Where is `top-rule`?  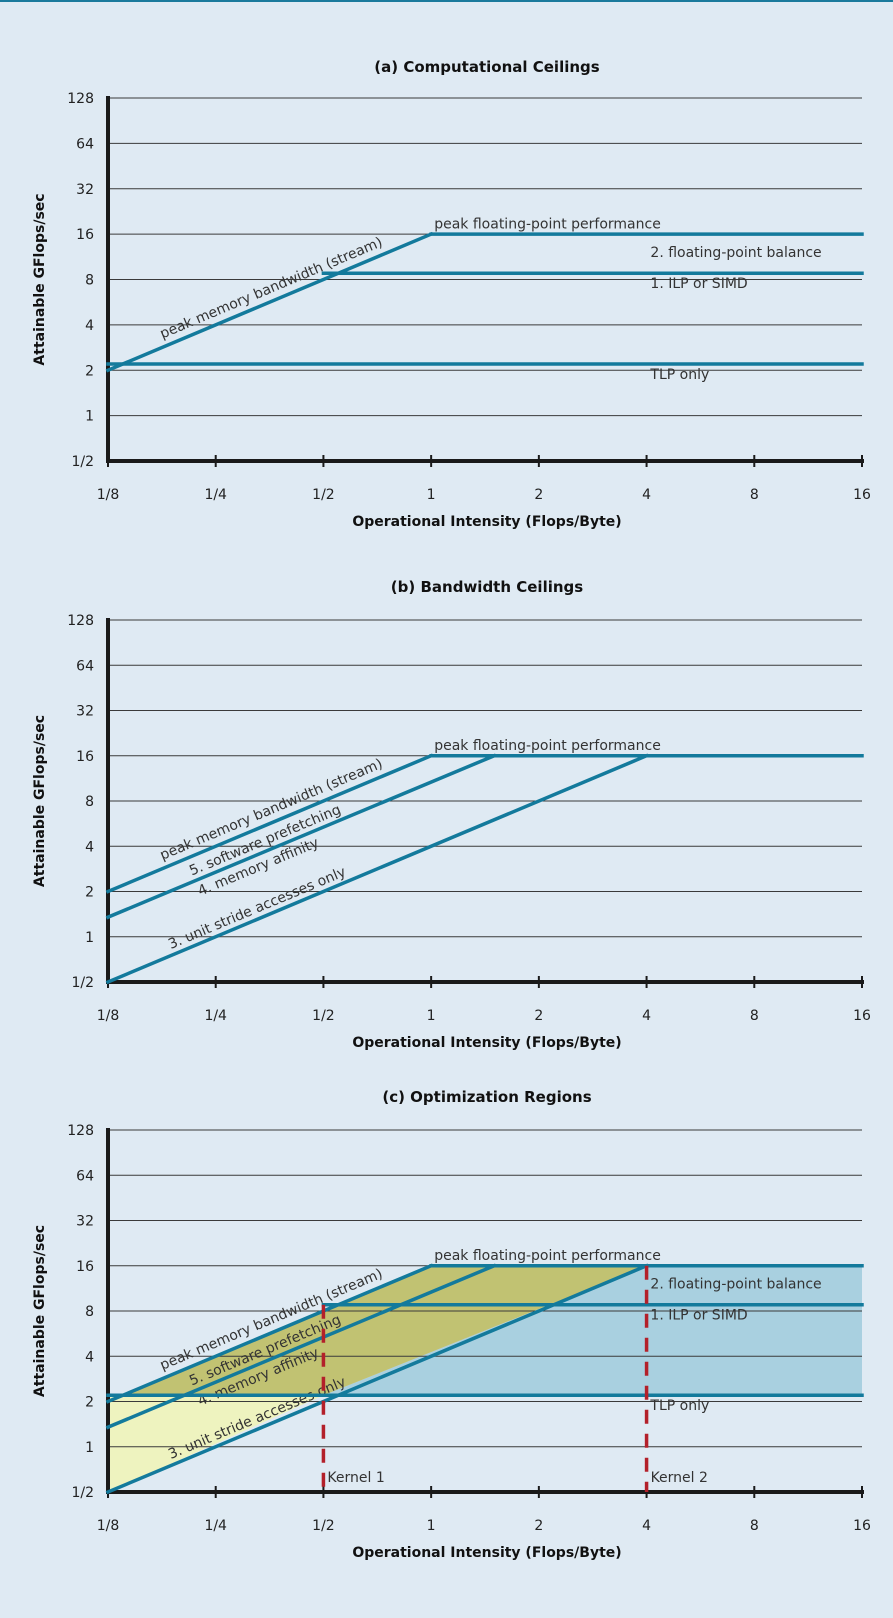 top-rule is located at coordinates (446, 1).